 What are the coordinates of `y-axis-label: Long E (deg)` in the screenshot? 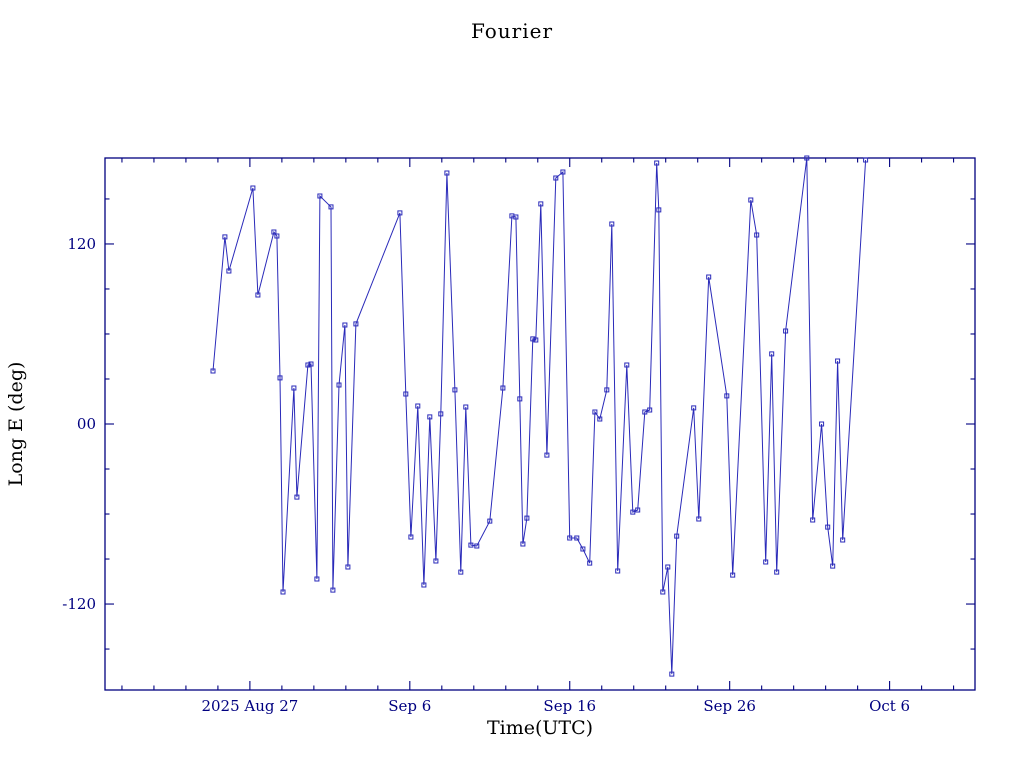 It's located at (16, 424).